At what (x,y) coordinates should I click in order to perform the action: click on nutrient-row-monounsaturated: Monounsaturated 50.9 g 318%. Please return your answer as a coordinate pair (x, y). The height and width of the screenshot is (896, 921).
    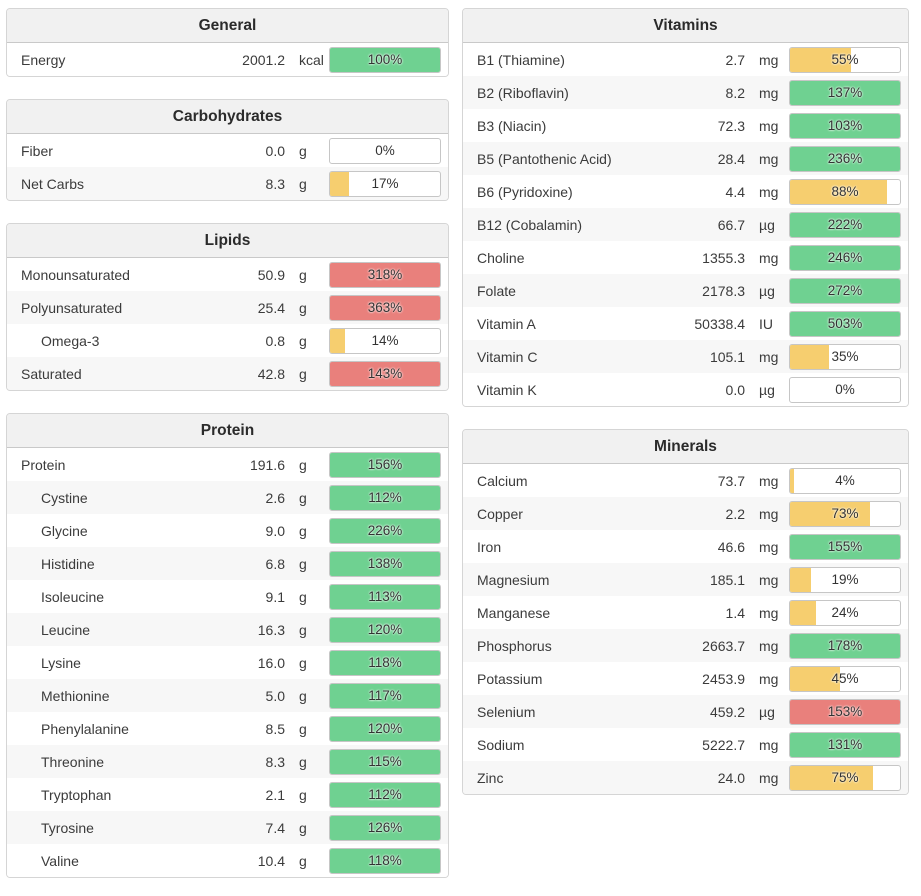
    Looking at the image, I should click on (227, 274).